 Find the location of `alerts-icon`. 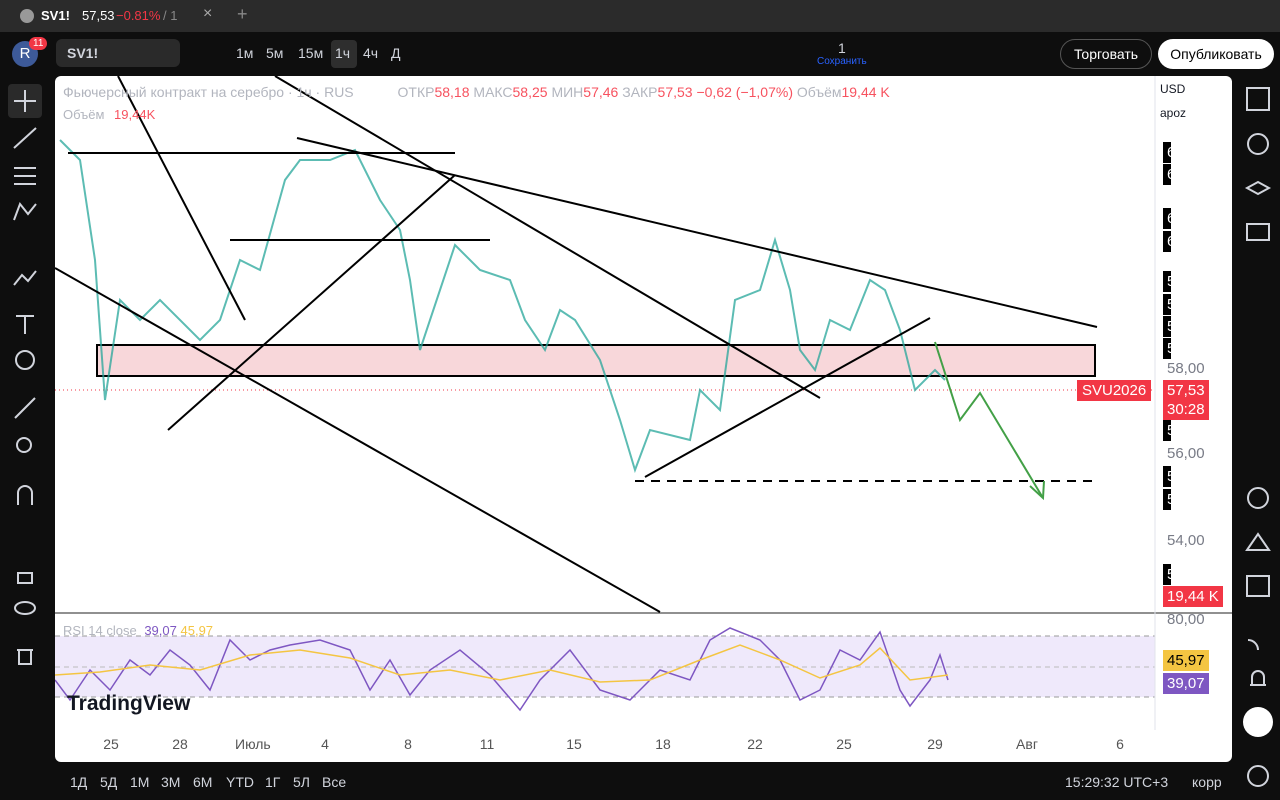

alerts-icon is located at coordinates (1258, 144).